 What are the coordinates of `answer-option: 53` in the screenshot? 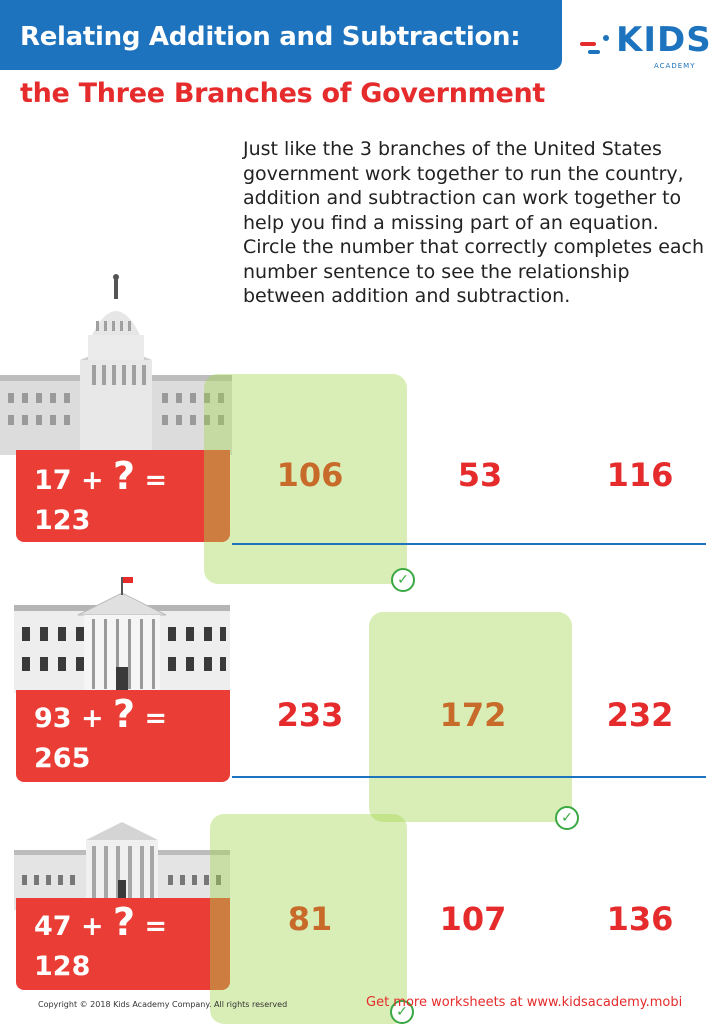 It's located at (480, 475).